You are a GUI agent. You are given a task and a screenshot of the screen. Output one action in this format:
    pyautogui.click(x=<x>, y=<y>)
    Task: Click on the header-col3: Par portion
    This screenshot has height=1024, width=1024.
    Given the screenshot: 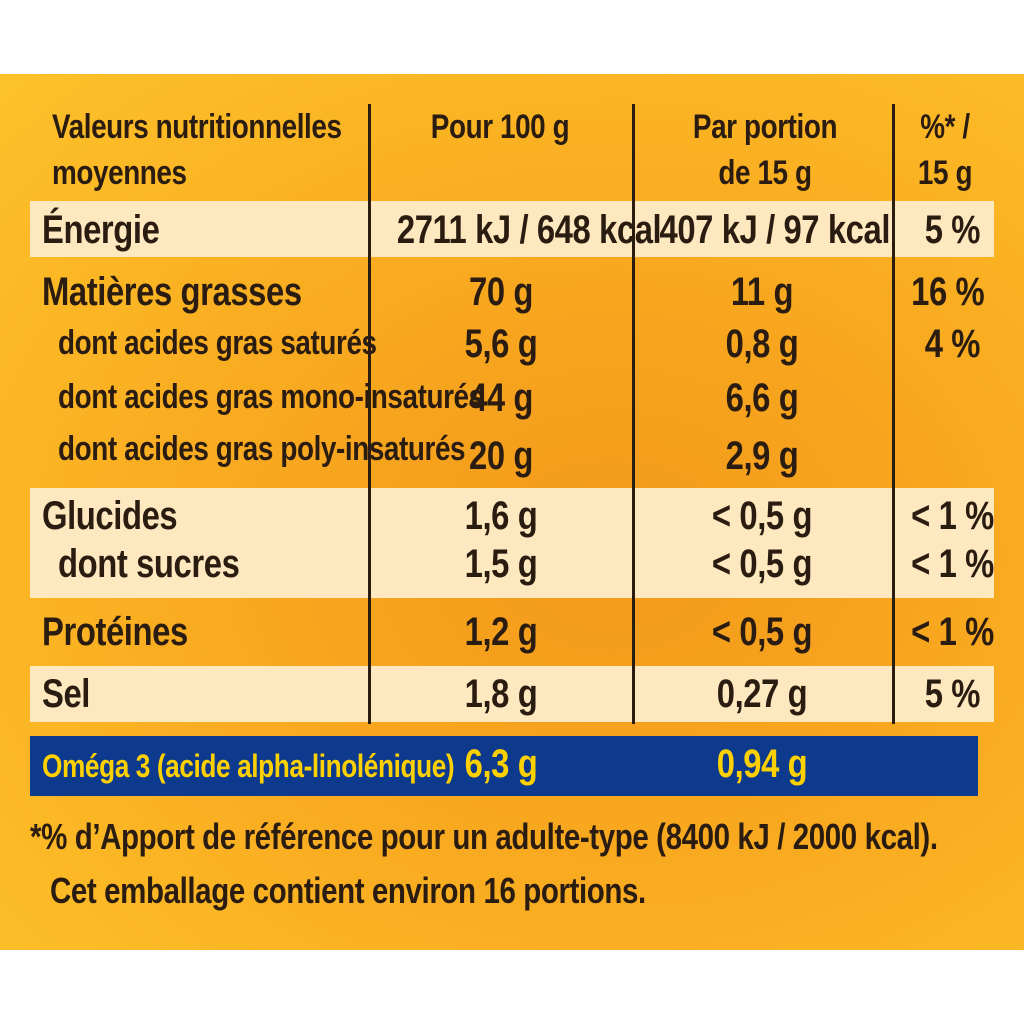 What is the action you would take?
    pyautogui.click(x=765, y=127)
    